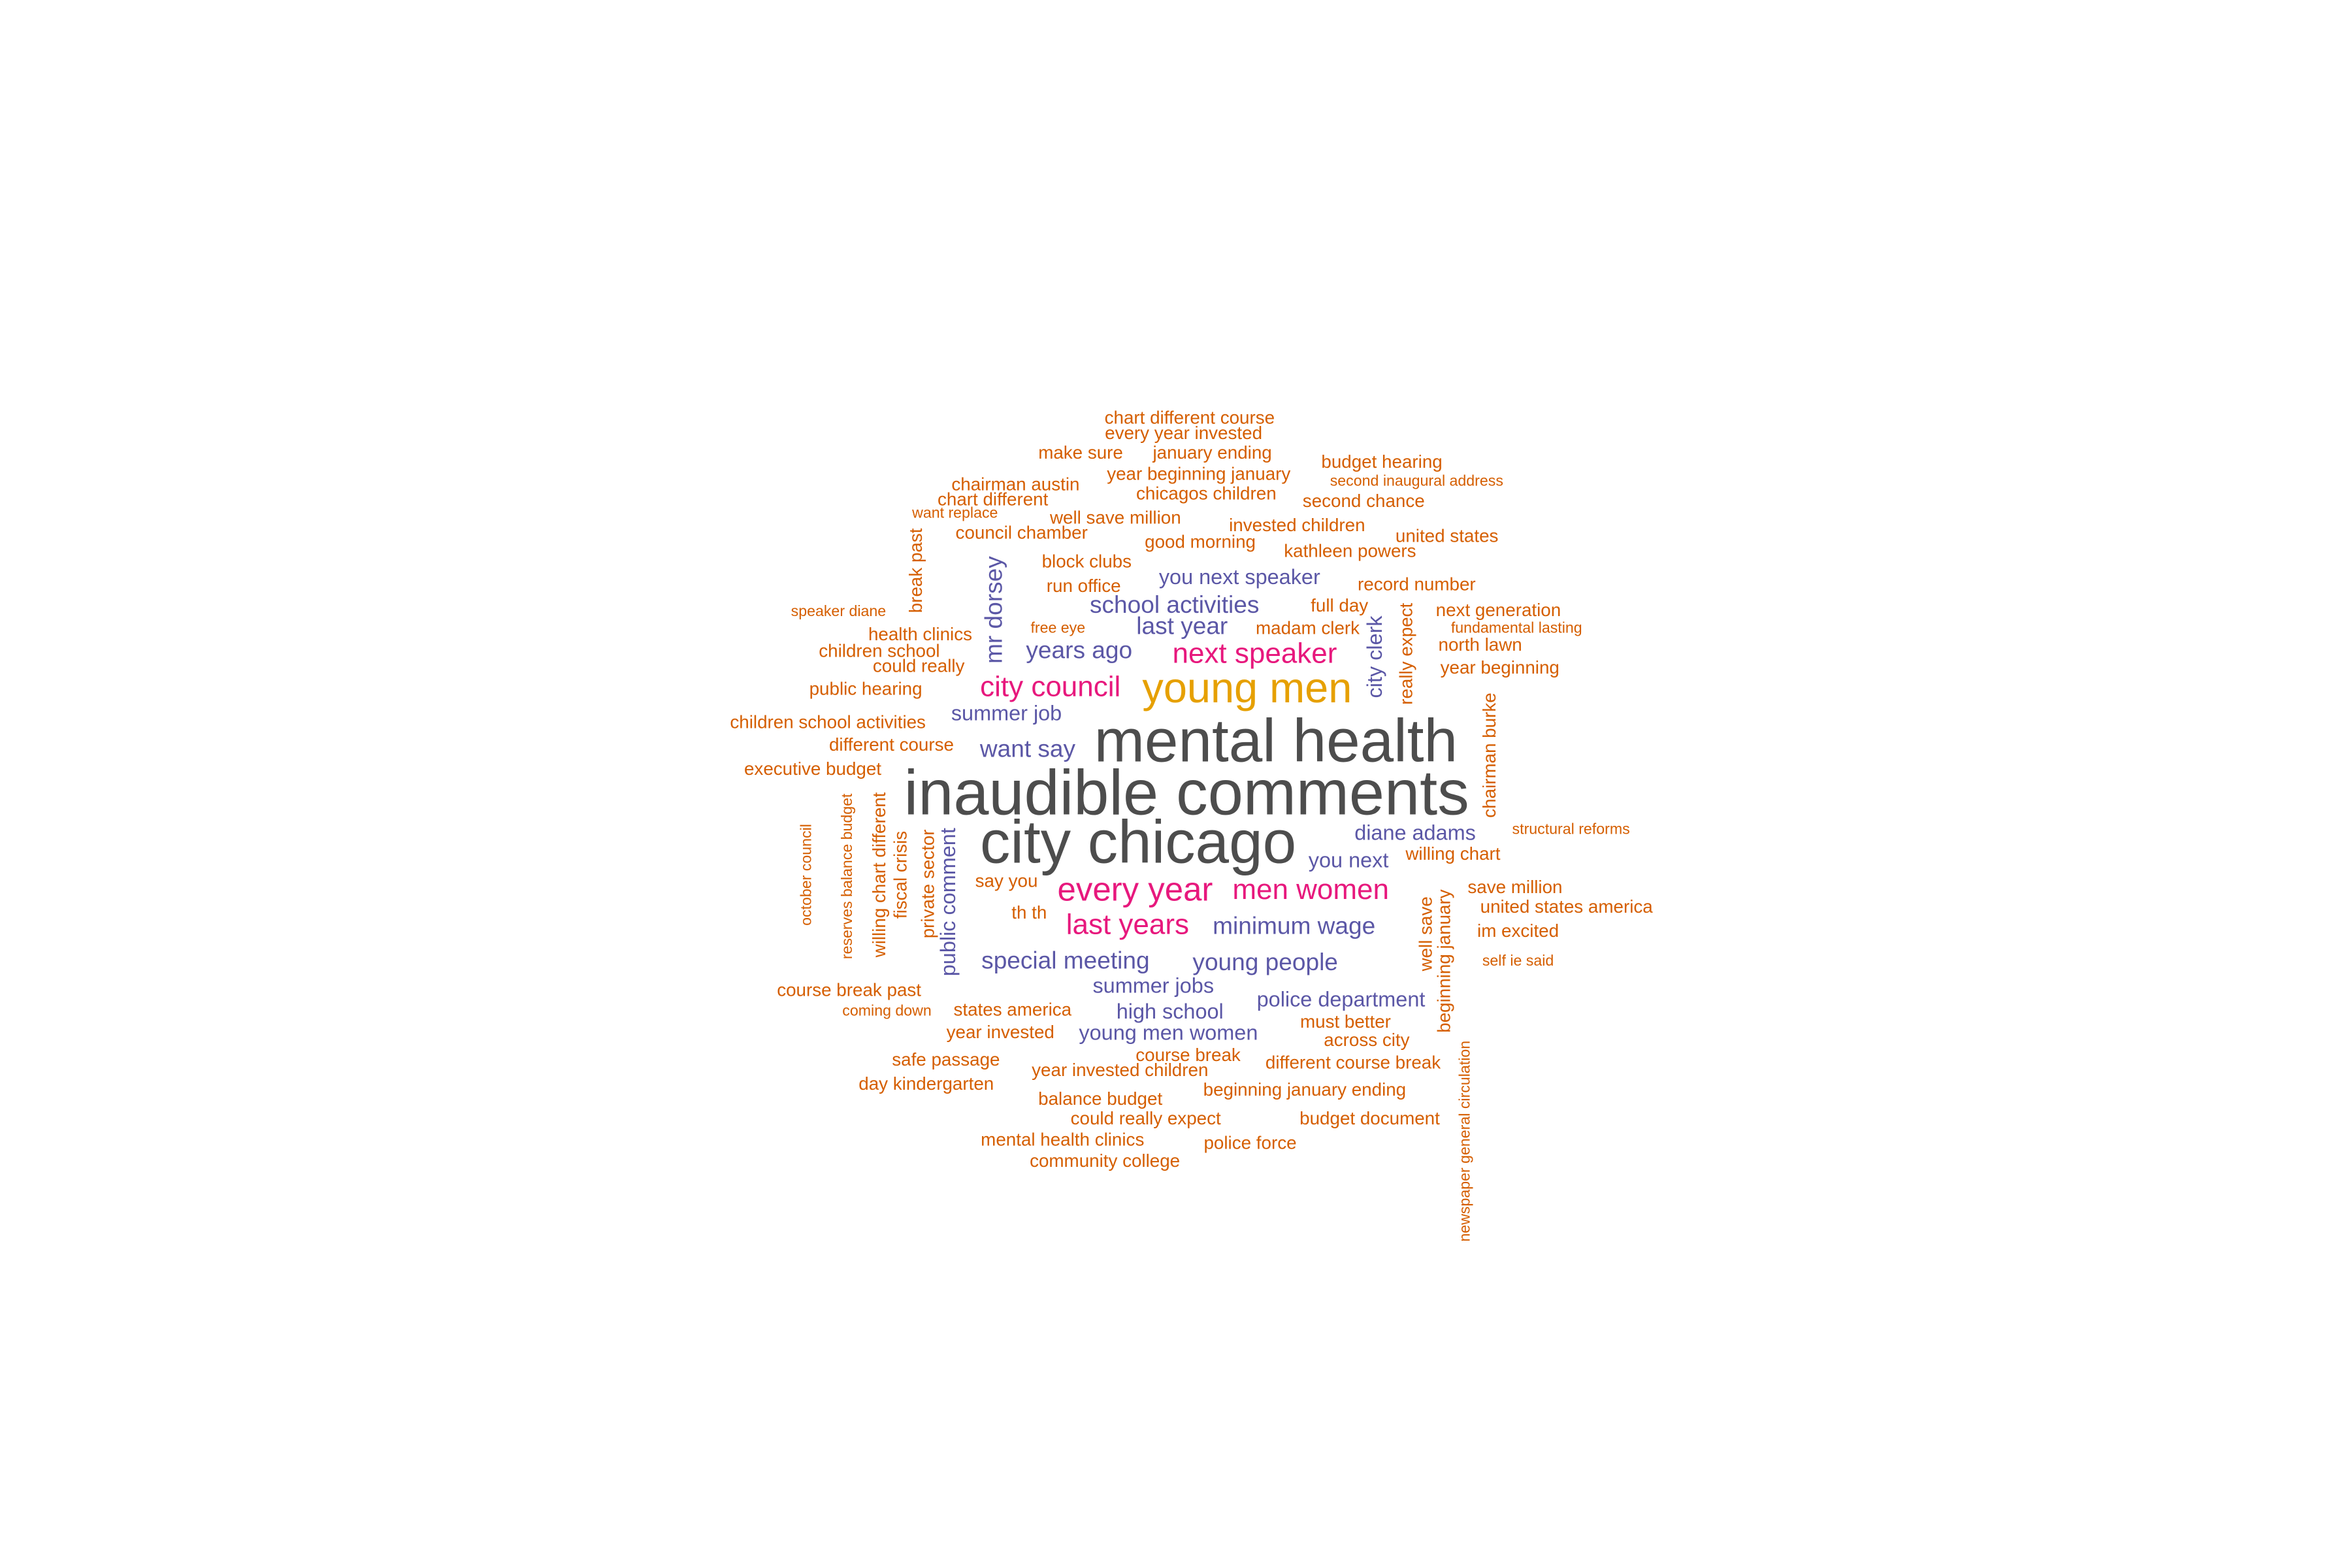  What do you see at coordinates (1153, 986) in the screenshot?
I see `word-summer-jobs: summer jobs` at bounding box center [1153, 986].